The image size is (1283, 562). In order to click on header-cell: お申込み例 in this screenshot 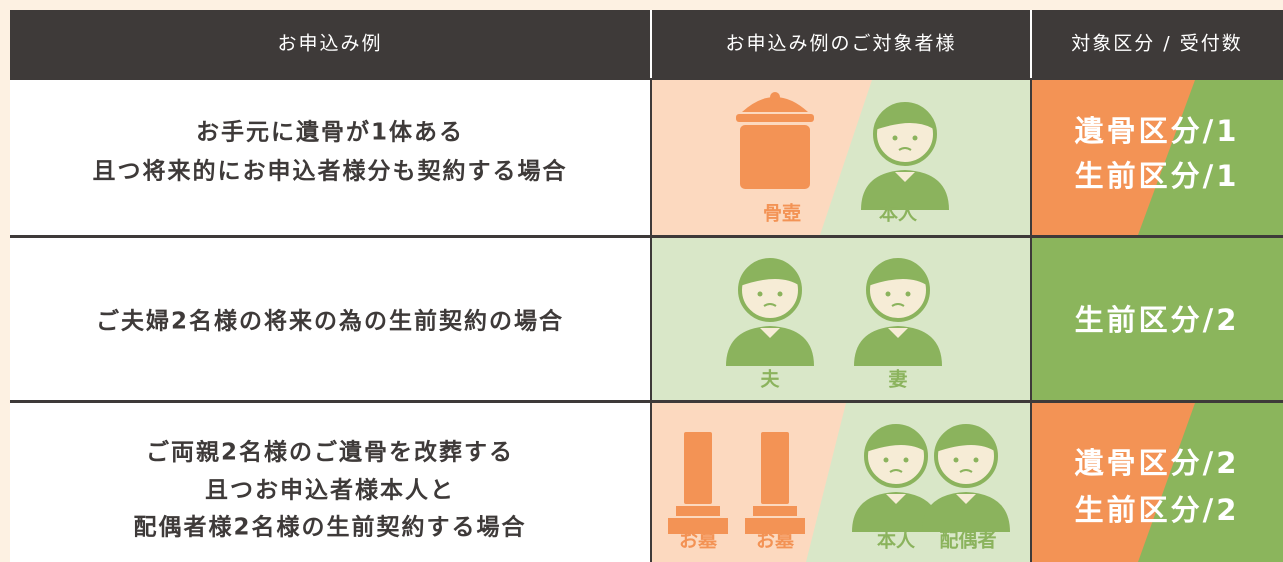, I will do `click(329, 44)`.